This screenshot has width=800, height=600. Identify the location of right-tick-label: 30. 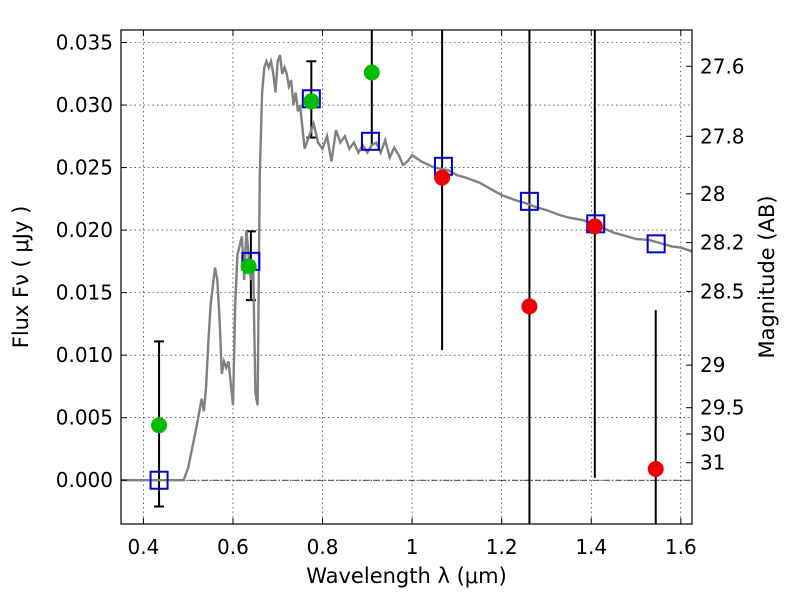
(712, 434).